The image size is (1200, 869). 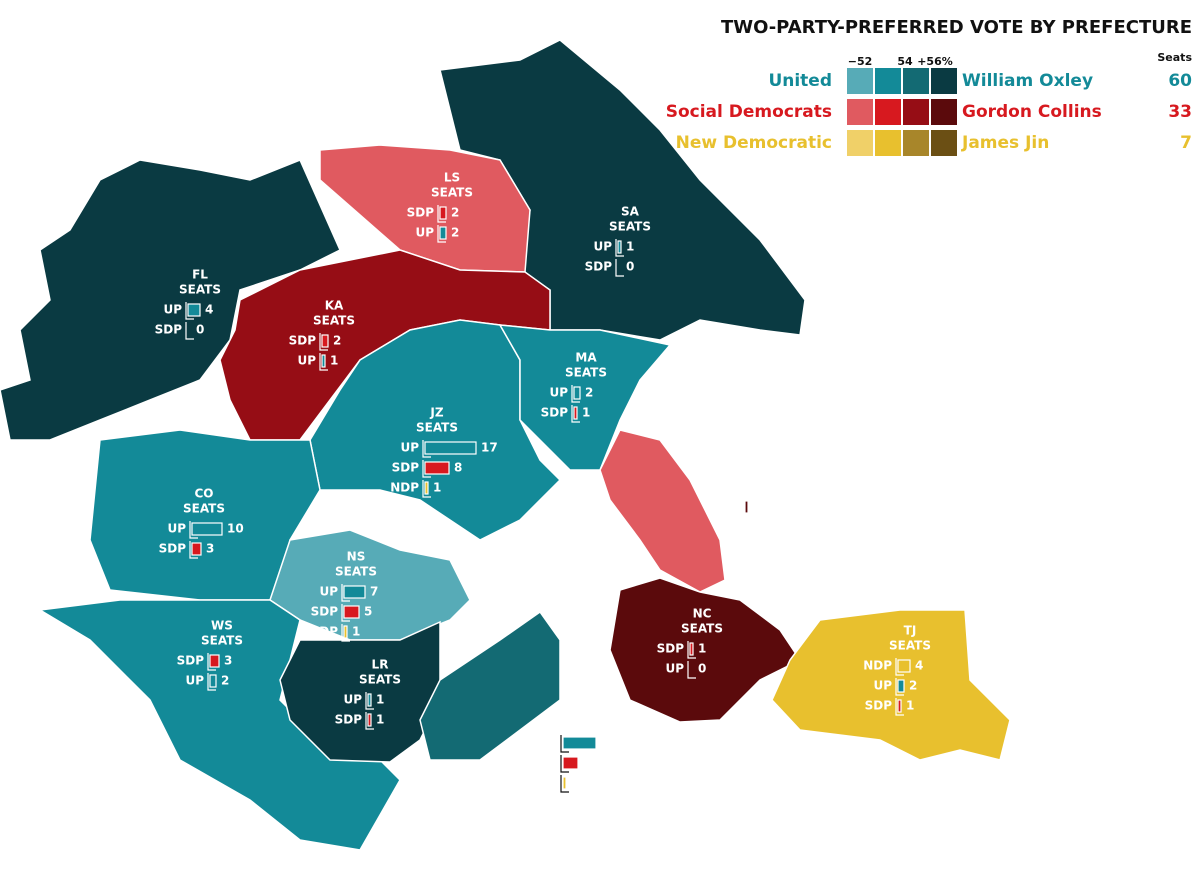 What do you see at coordinates (334, 306) in the screenshot?
I see `prefecture-code: KA` at bounding box center [334, 306].